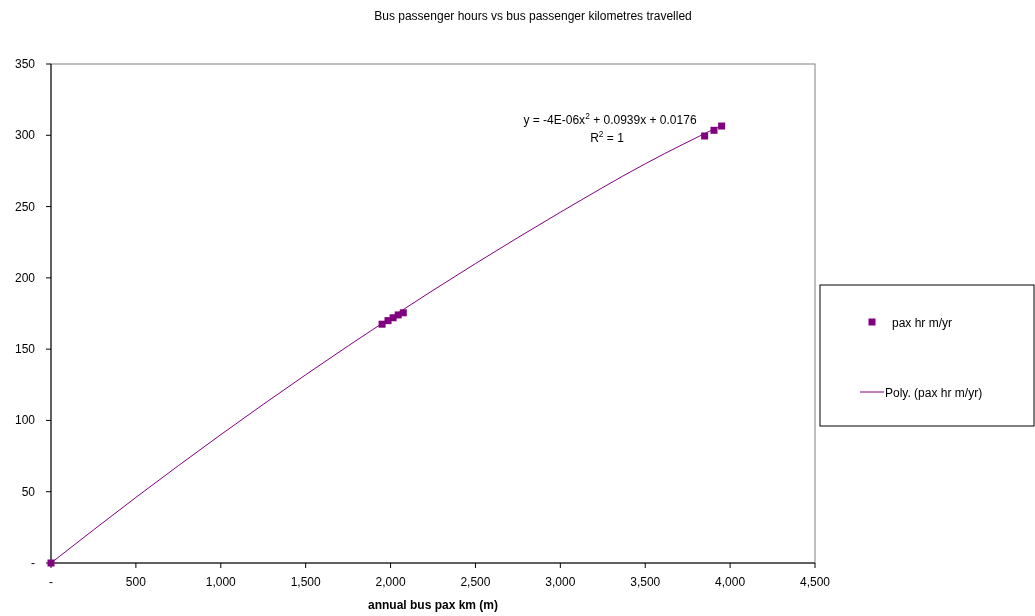  Describe the element at coordinates (815, 582) in the screenshot. I see `x-tick-label: 4,500` at that location.